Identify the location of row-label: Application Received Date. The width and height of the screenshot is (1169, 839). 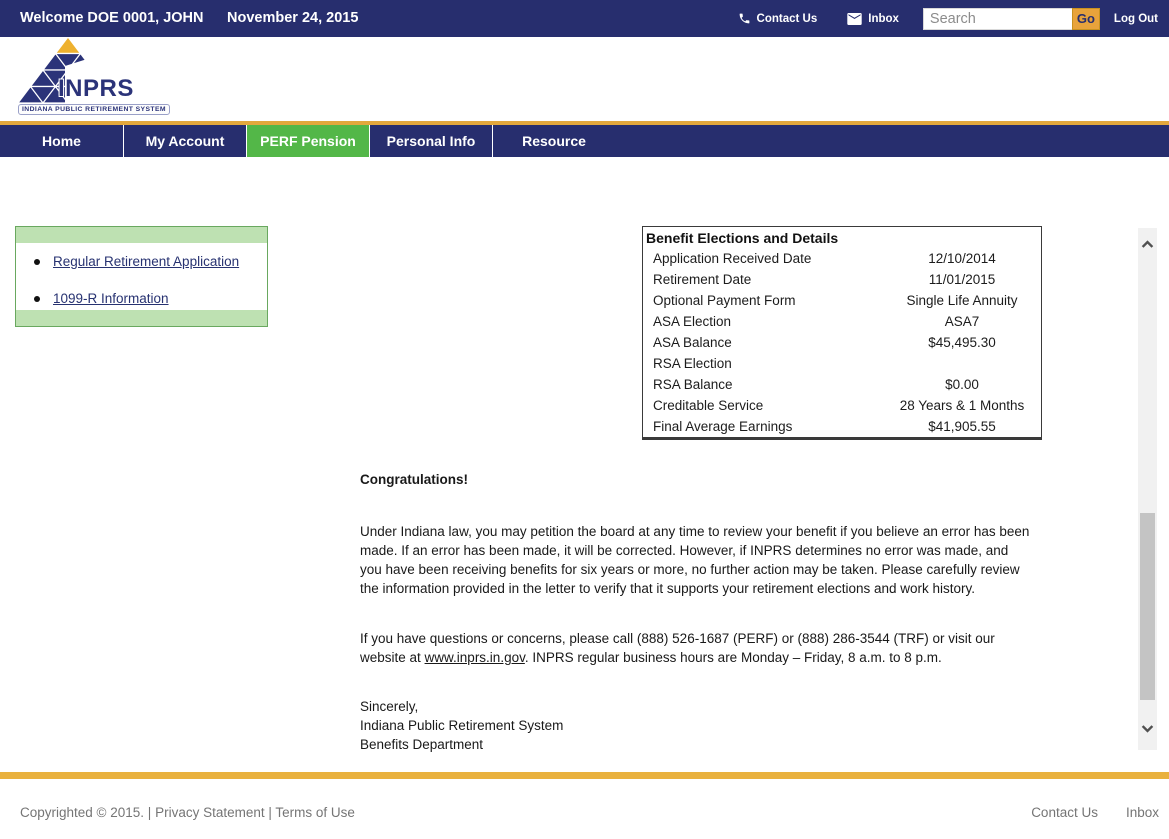
(732, 258).